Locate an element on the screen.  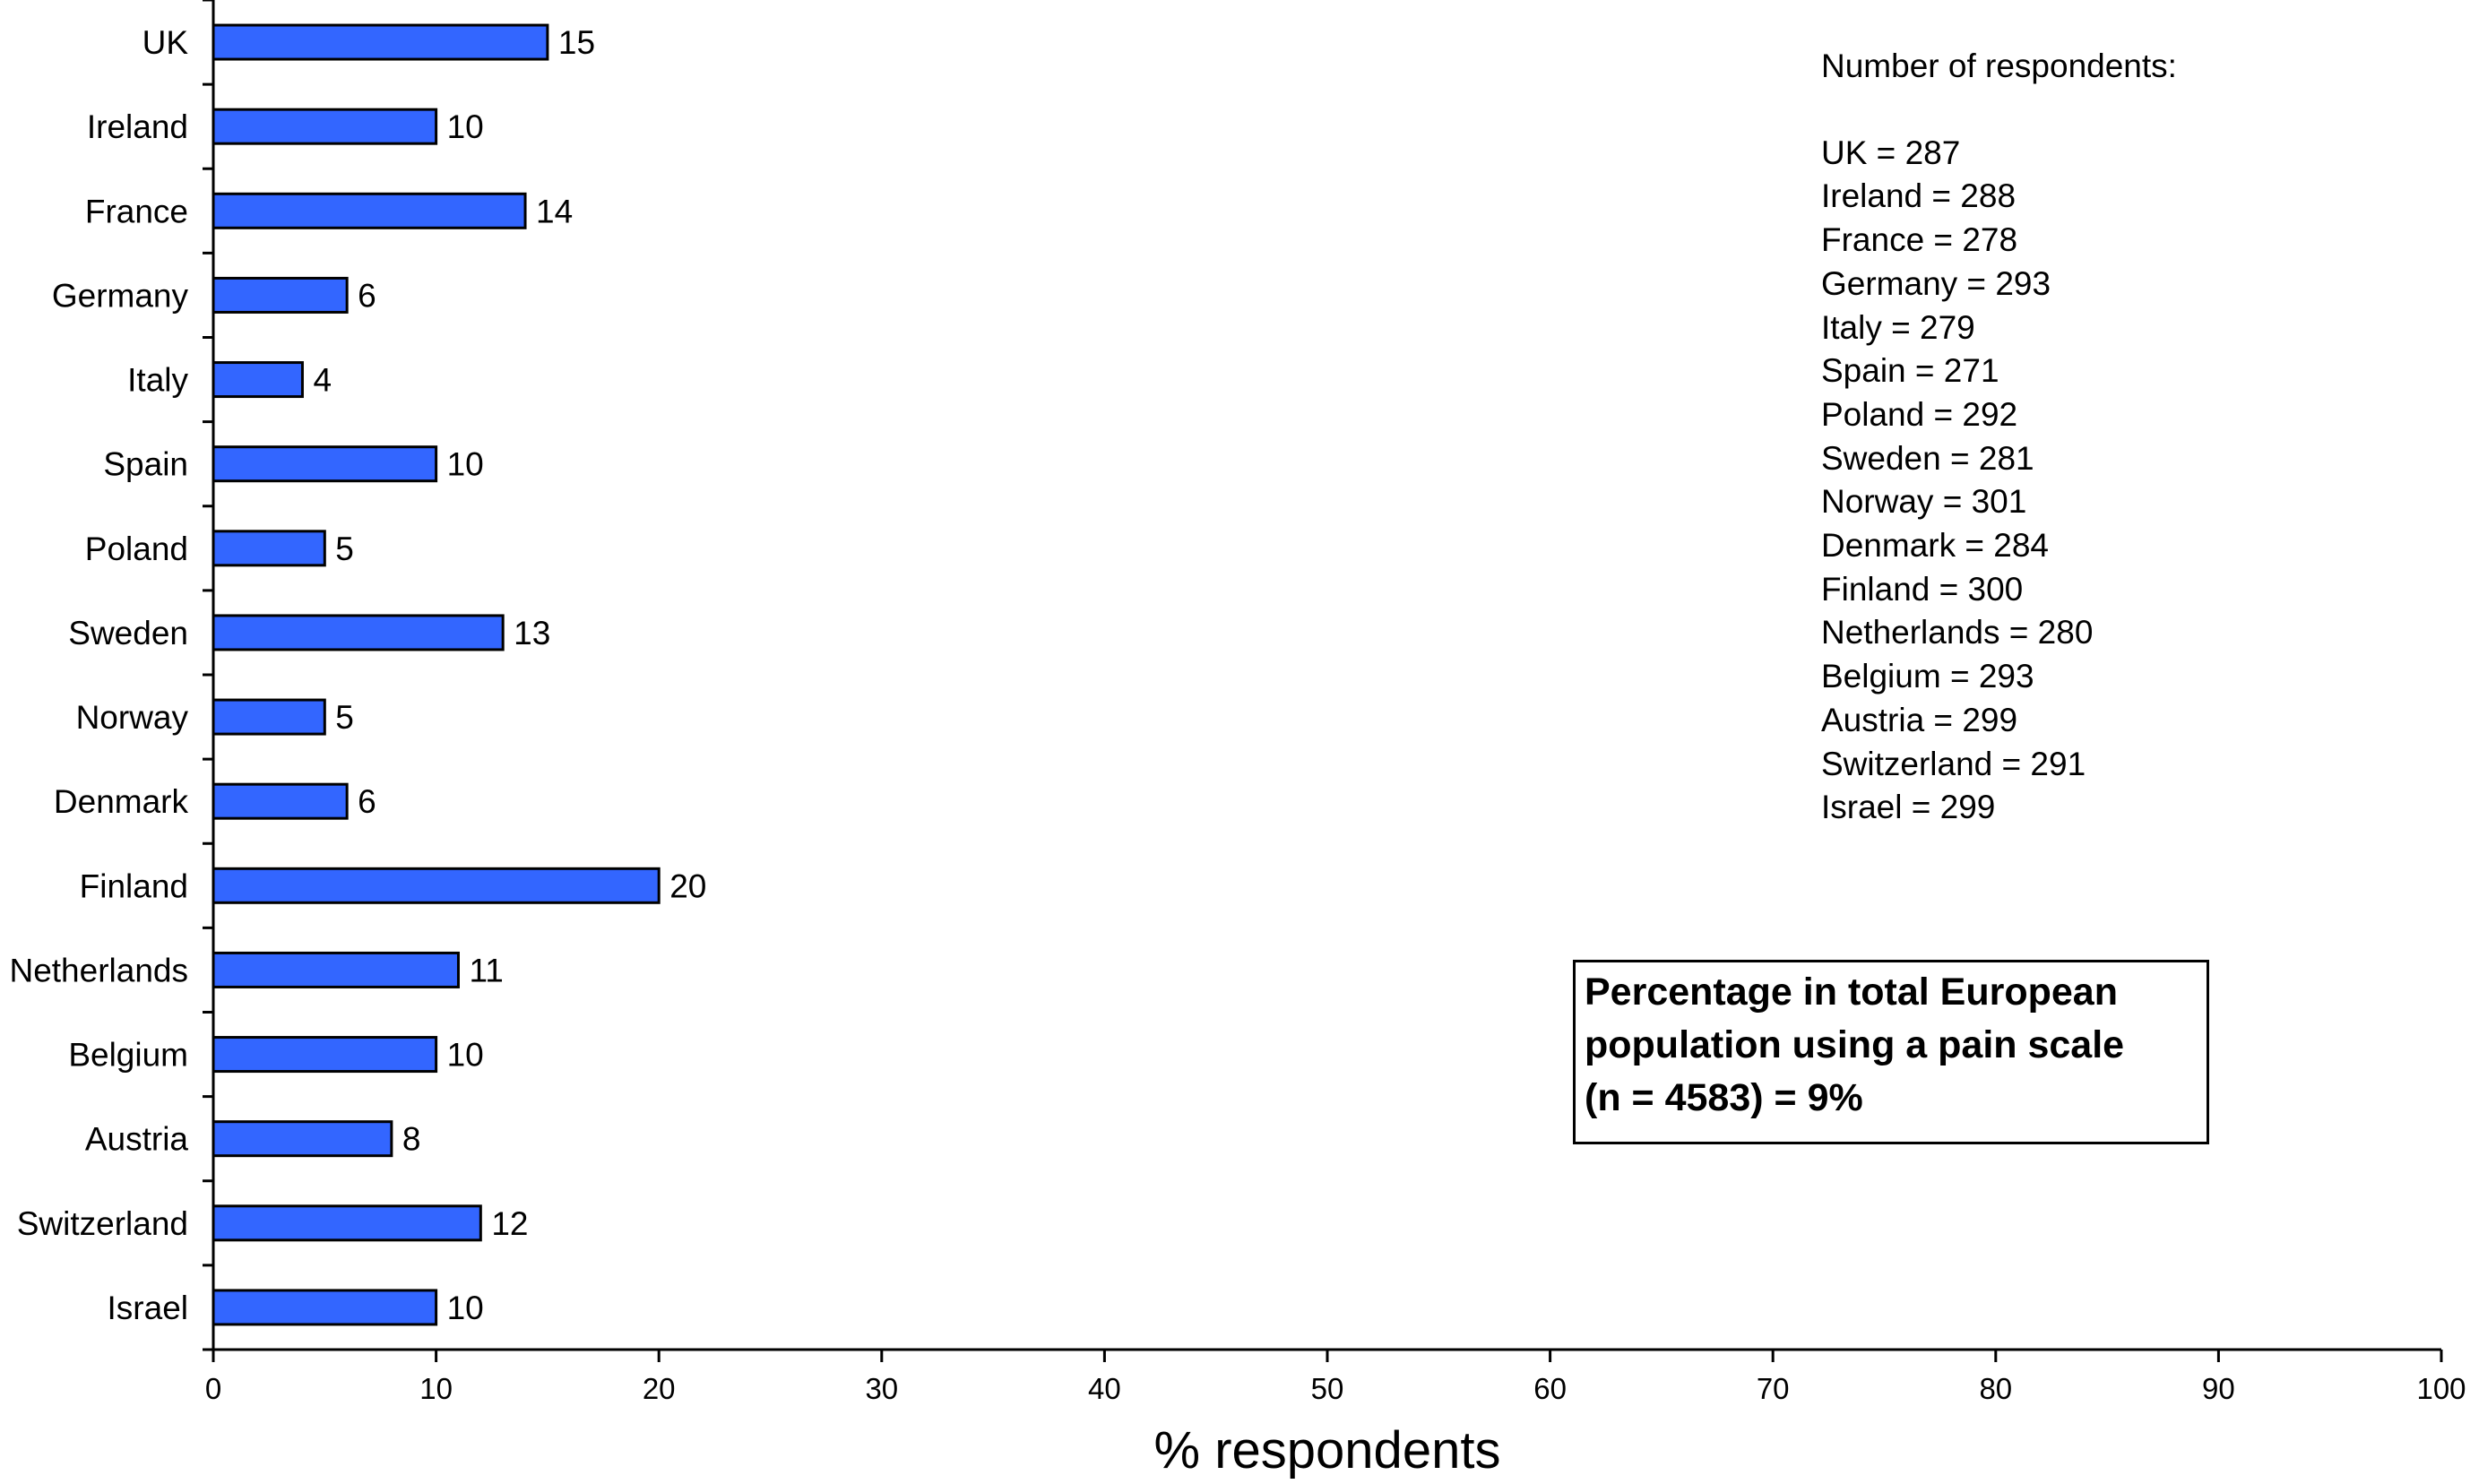
callout-line-1: Percentage in total European is located at coordinates (1851, 992).